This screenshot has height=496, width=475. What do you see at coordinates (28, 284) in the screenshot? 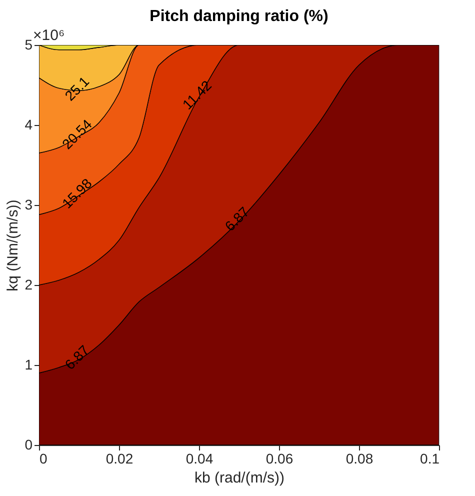
I see `y-tick-label: 2` at bounding box center [28, 284].